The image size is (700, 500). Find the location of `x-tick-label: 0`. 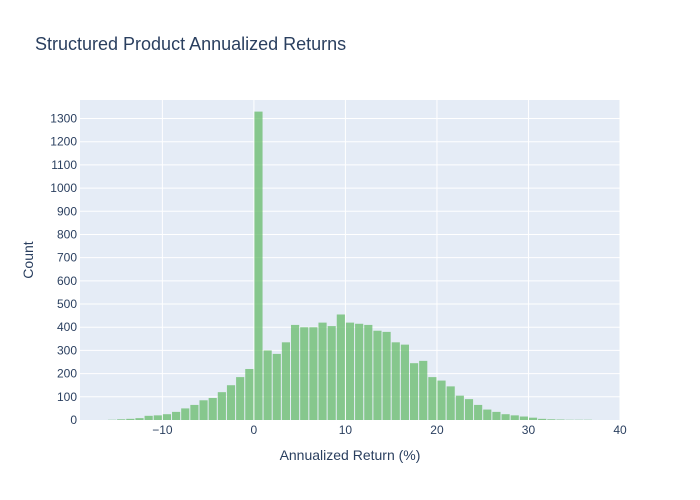

x-tick-label: 0 is located at coordinates (254, 430).